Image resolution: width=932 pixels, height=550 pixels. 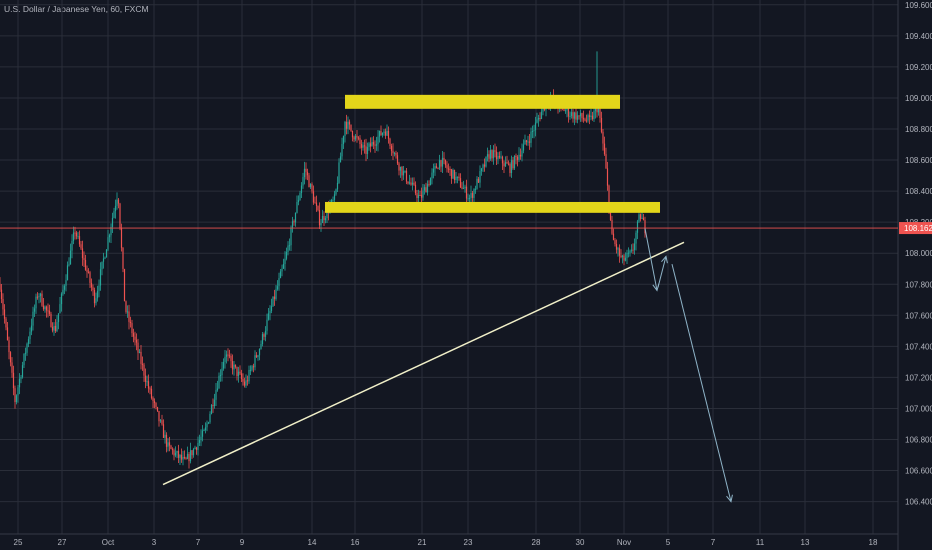 I want to click on x-tick-label: 11, so click(x=760, y=542).